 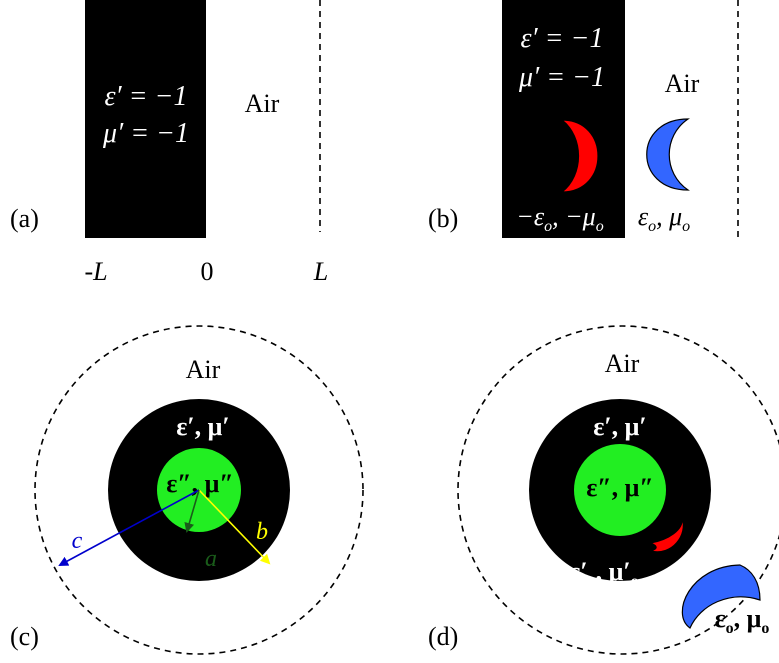 I want to click on panel-tag: (d), so click(x=443, y=636).